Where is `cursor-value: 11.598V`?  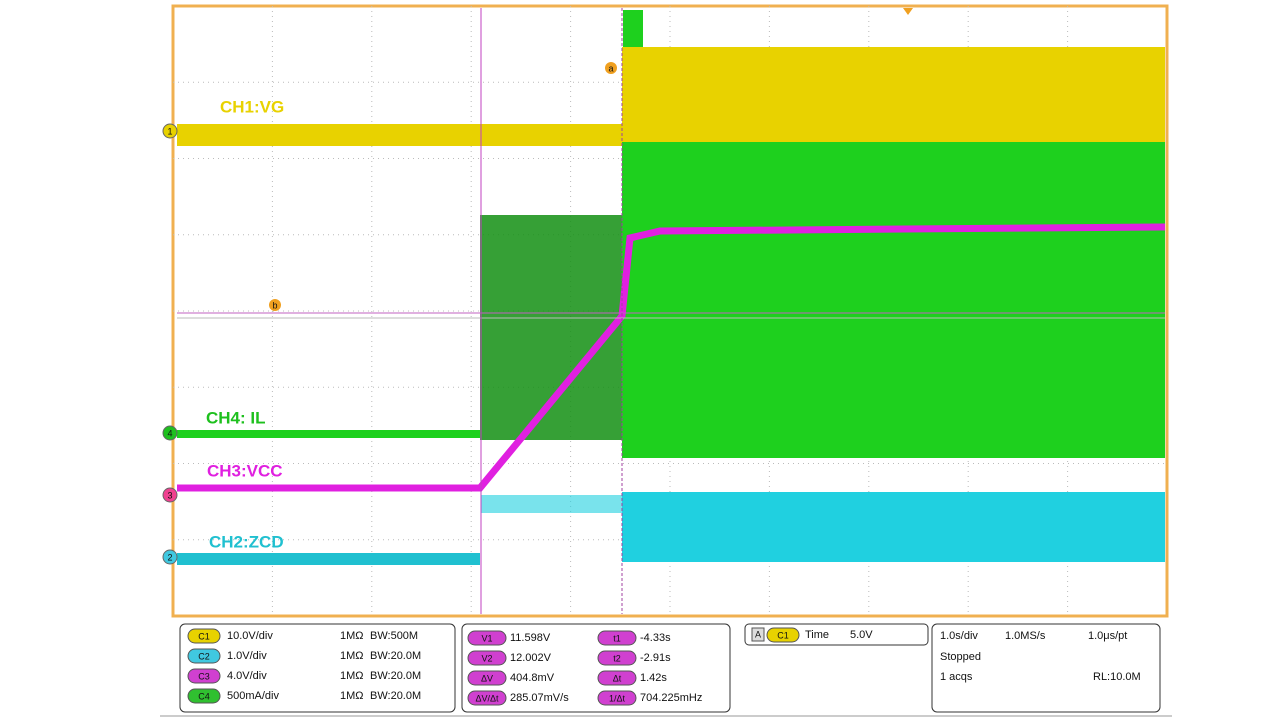 cursor-value: 11.598V is located at coordinates (530, 638).